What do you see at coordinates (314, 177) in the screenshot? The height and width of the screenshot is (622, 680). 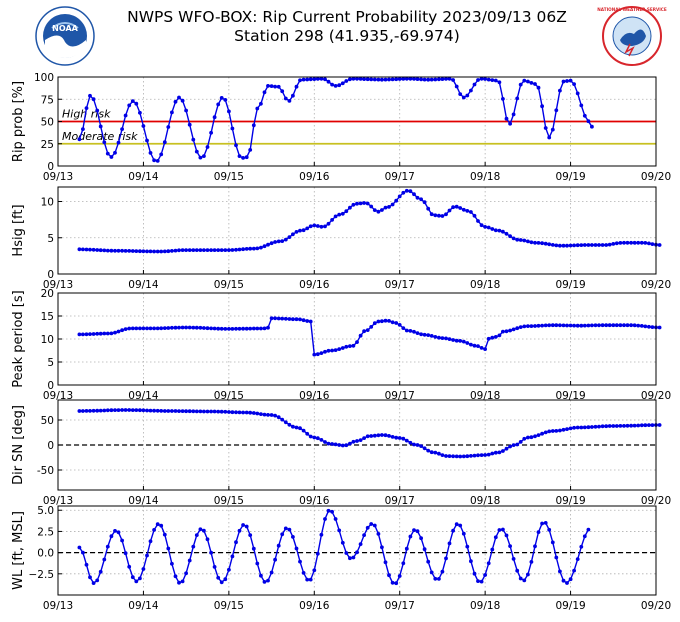 I see `x-tick-label: 09/16` at bounding box center [314, 177].